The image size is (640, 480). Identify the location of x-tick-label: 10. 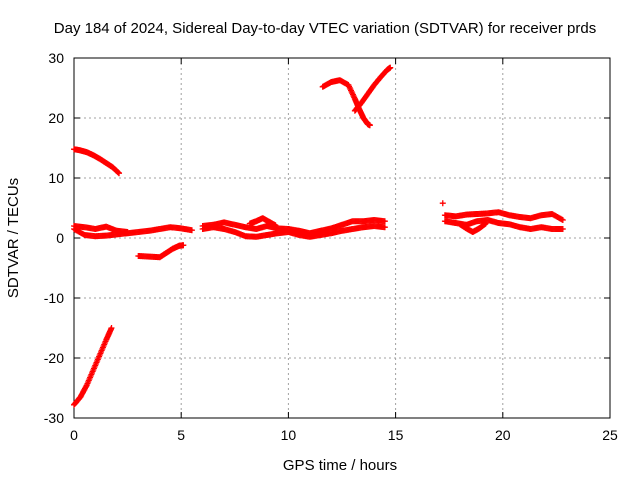
(289, 435).